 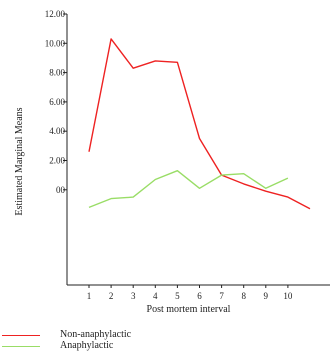 I want to click on legend-swatch-anaphylactic, so click(x=21, y=346).